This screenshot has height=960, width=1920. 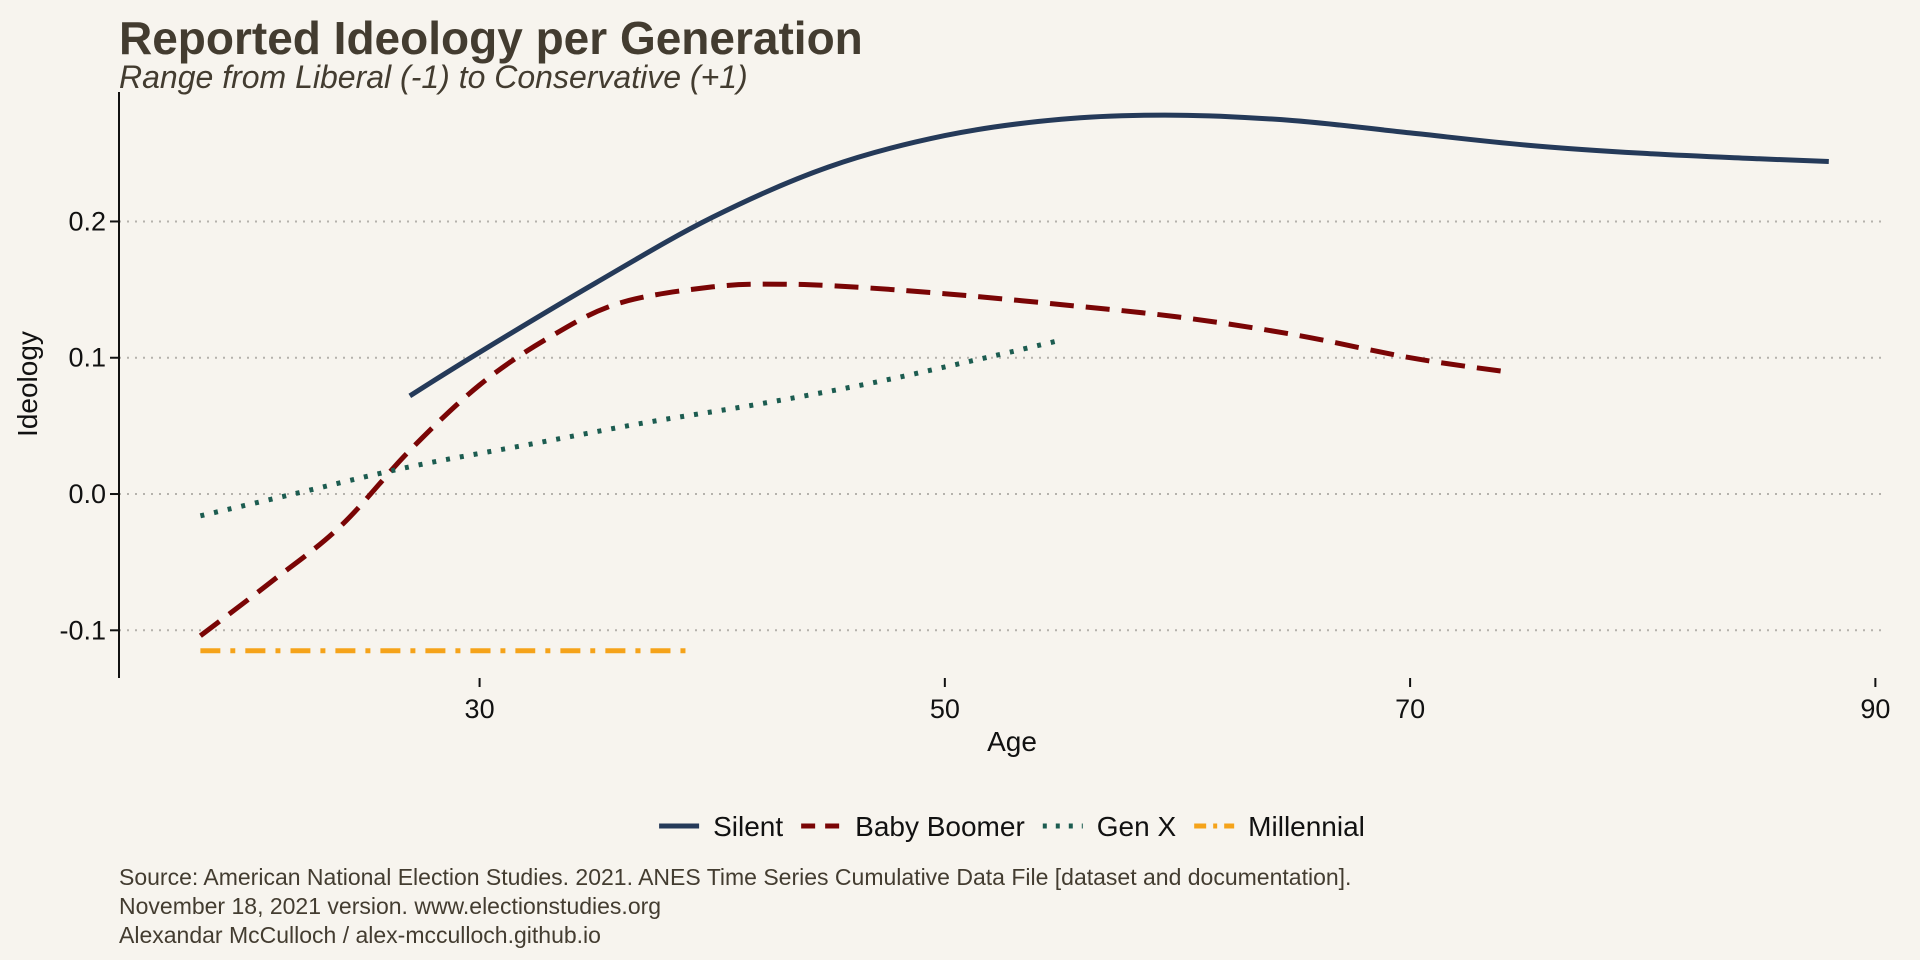 I want to click on legend-label-gen-x: Gen X, so click(x=1137, y=826).